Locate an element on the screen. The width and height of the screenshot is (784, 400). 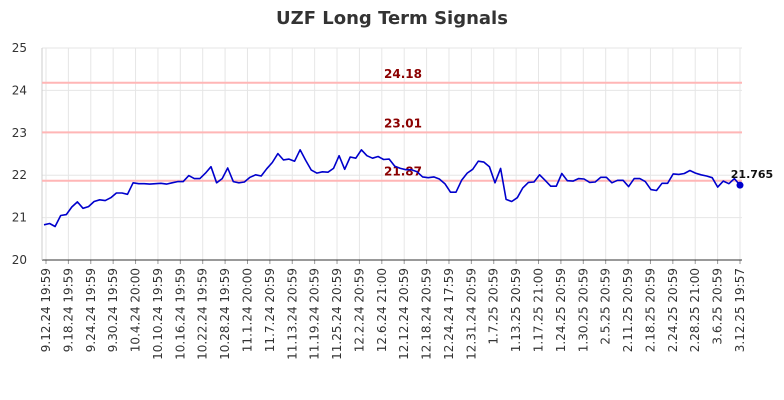
y-tick-label: 25 is located at coordinates (19, 48).